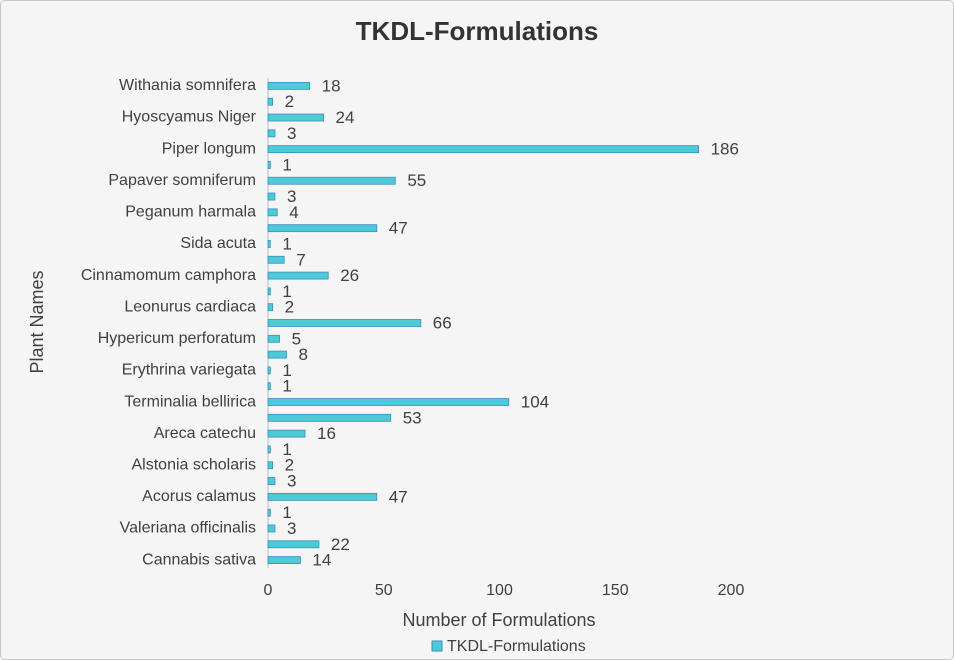 This screenshot has width=954, height=660. I want to click on y-tick-label: Acorus calamus, so click(199, 496).